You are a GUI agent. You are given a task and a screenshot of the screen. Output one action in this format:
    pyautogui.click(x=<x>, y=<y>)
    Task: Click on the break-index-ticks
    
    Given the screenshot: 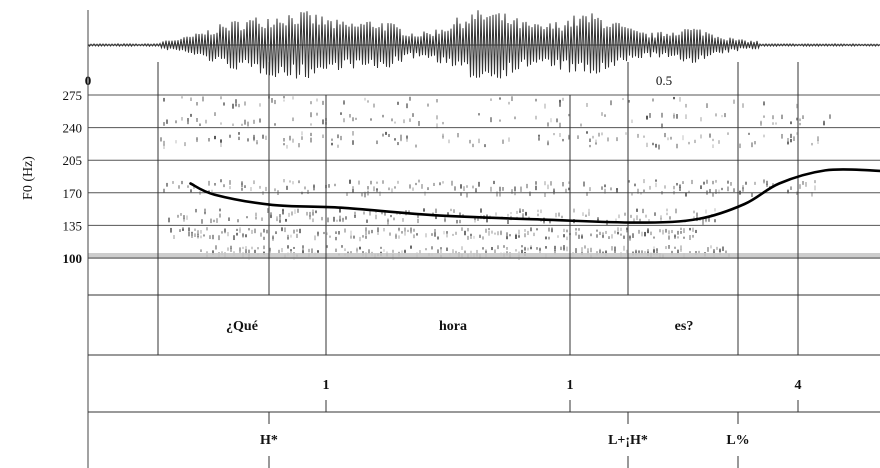 What is the action you would take?
    pyautogui.click(x=562, y=406)
    